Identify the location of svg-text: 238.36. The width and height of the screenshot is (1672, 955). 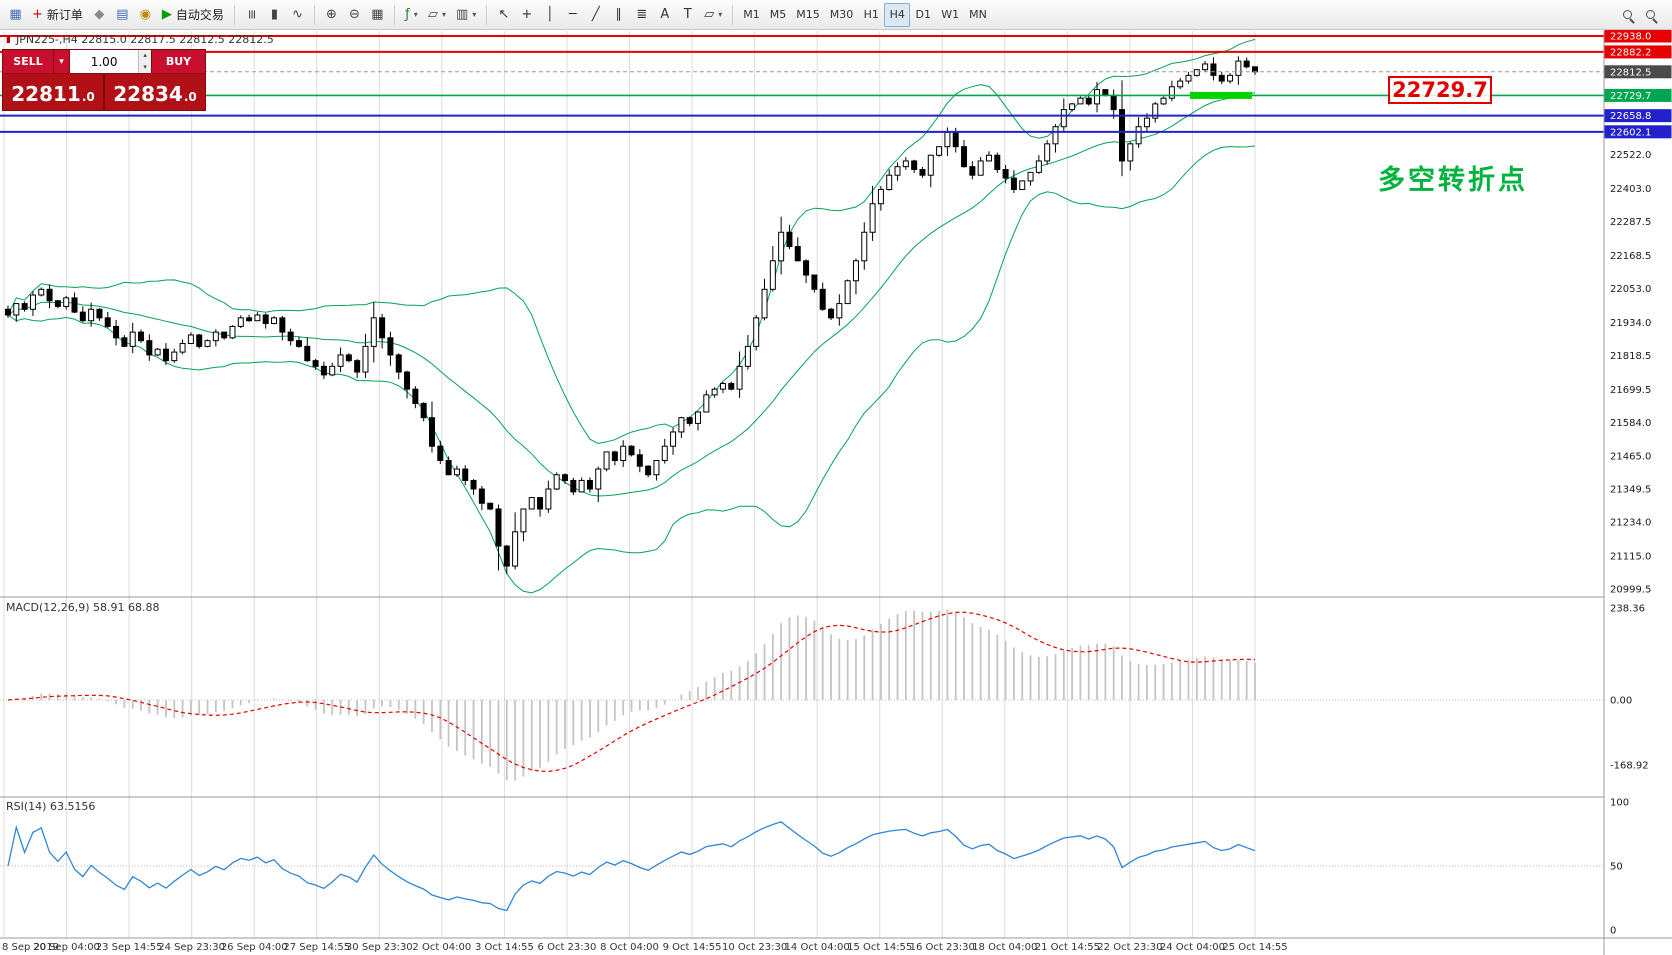
(1627, 608).